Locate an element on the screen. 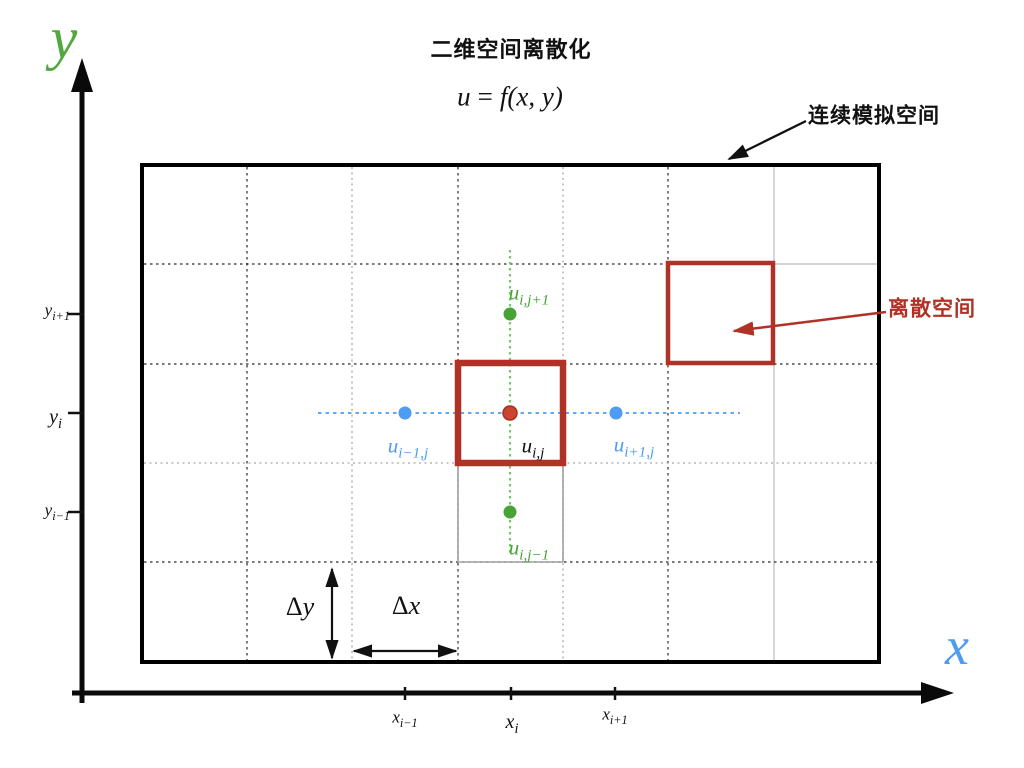 The image size is (1024, 768). discrete-cell-upper-right is located at coordinates (720, 313).